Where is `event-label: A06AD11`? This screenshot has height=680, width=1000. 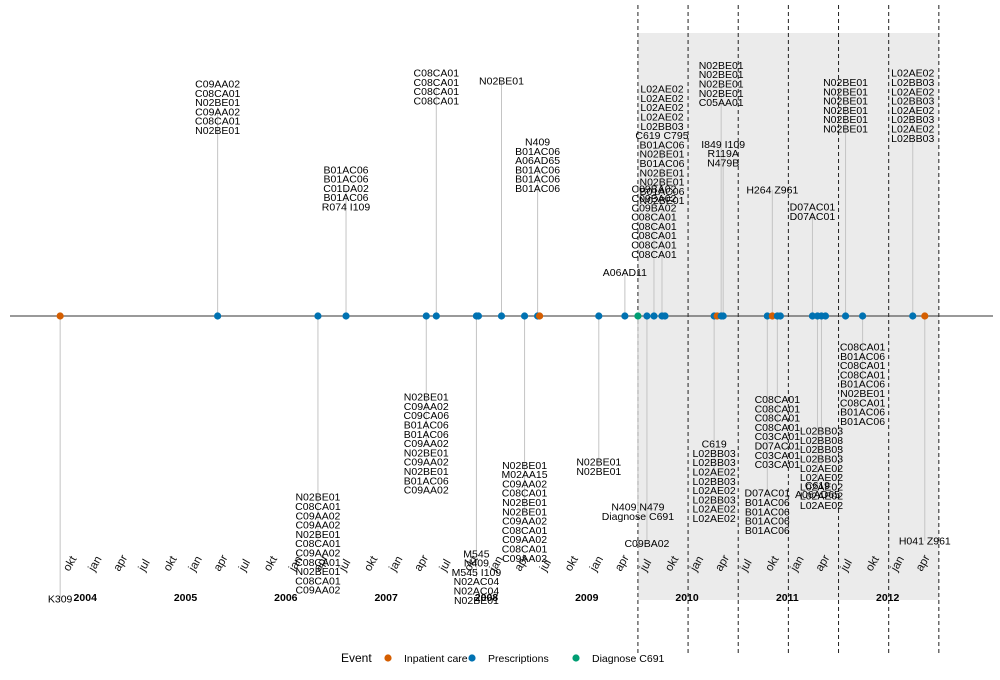 event-label: A06AD11 is located at coordinates (625, 273).